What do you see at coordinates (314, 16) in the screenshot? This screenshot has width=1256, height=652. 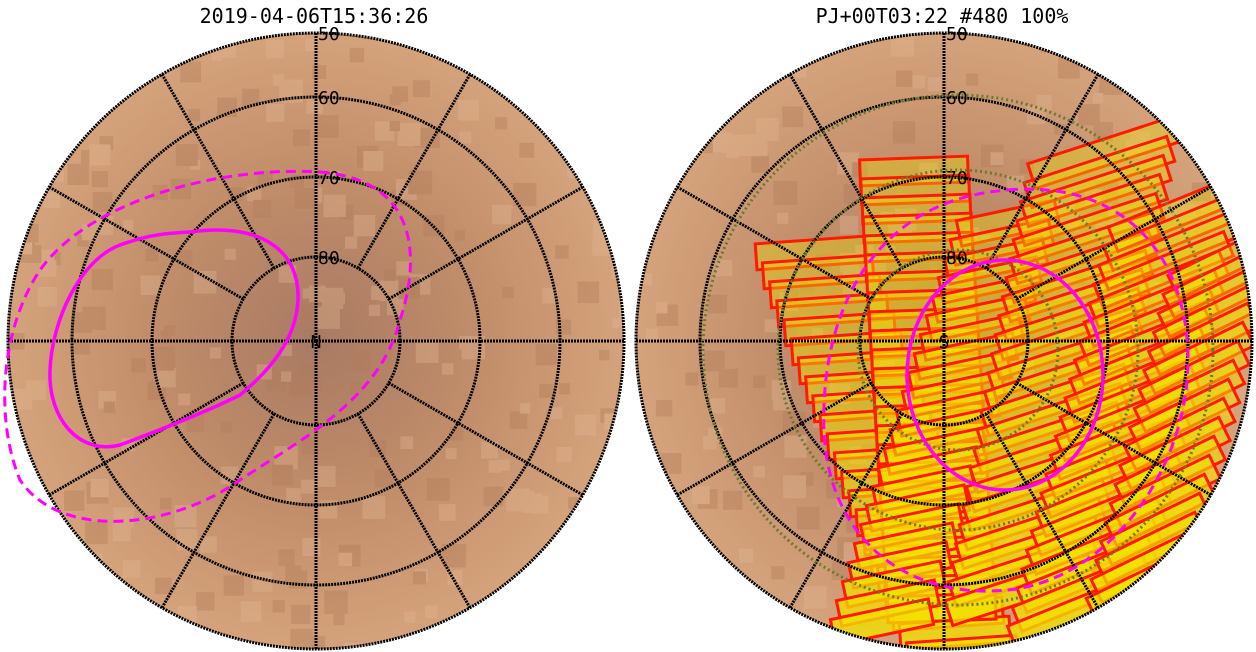 I see `panel-title-left: 2019-04-06T15:36:26` at bounding box center [314, 16].